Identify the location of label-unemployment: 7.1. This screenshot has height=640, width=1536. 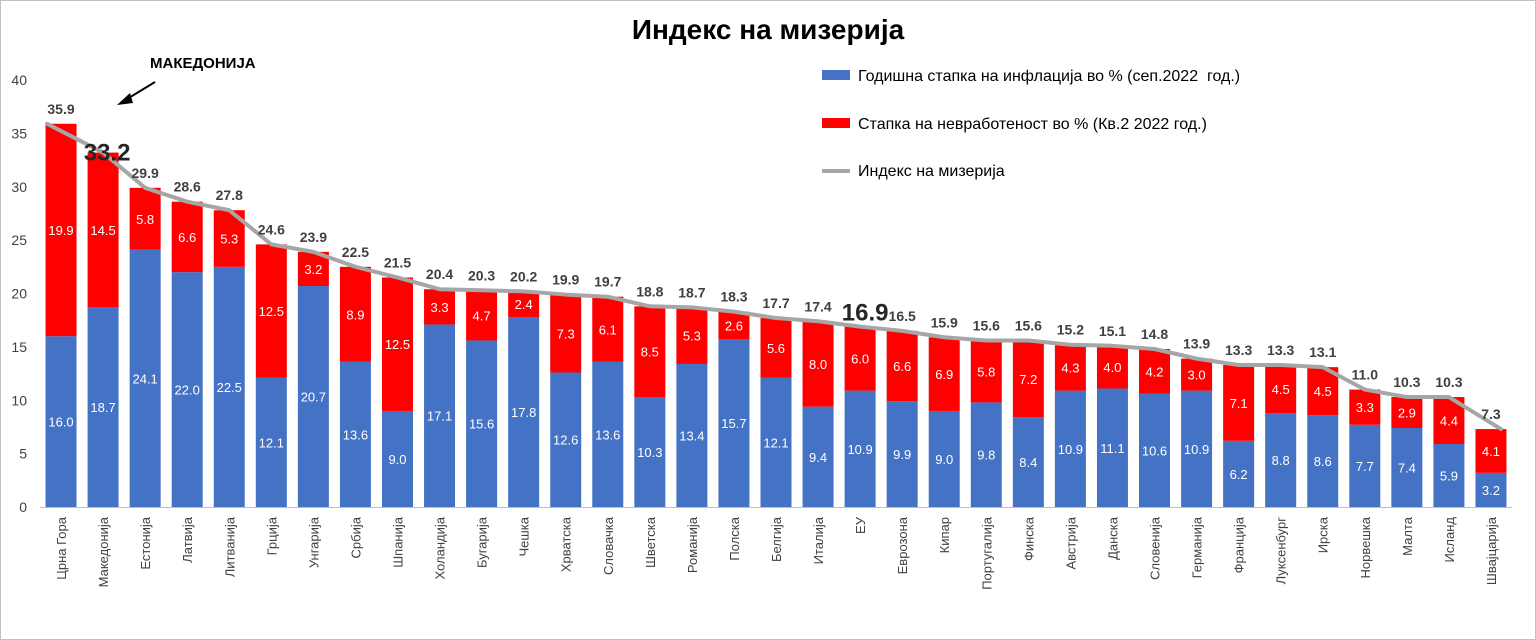
(1239, 403).